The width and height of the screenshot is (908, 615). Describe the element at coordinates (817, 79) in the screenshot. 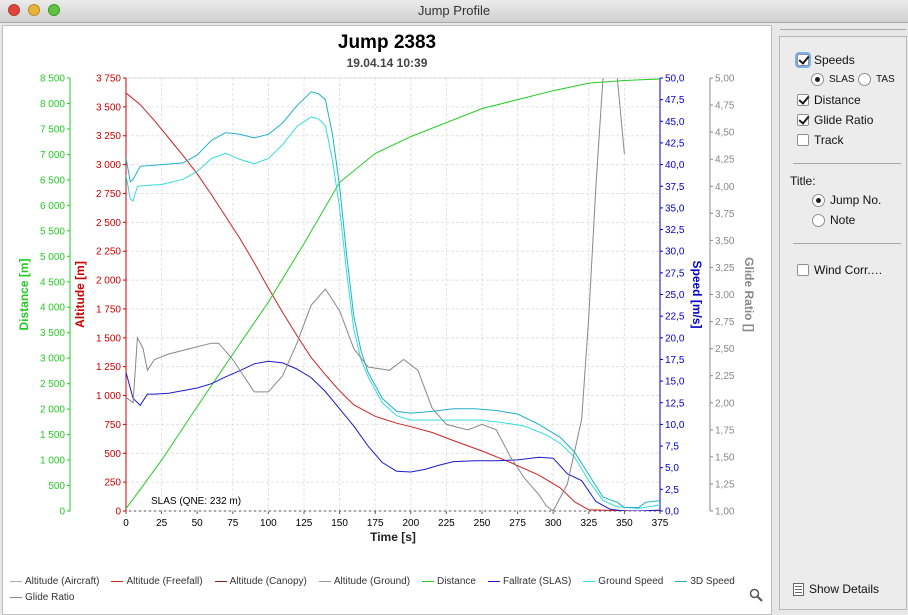

I see `slas-radio` at that location.